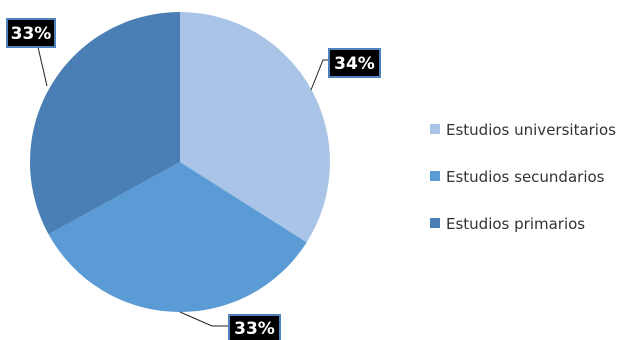  Describe the element at coordinates (515, 224) in the screenshot. I see `legend-label-2: Estudios primarios` at that location.